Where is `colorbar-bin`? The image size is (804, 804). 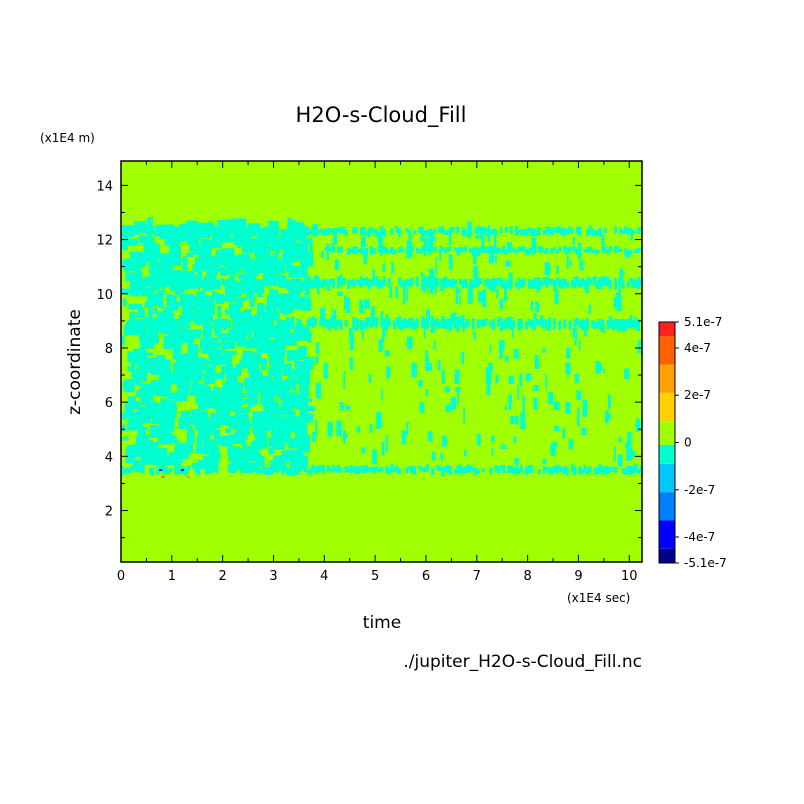 colorbar-bin is located at coordinates (667, 454).